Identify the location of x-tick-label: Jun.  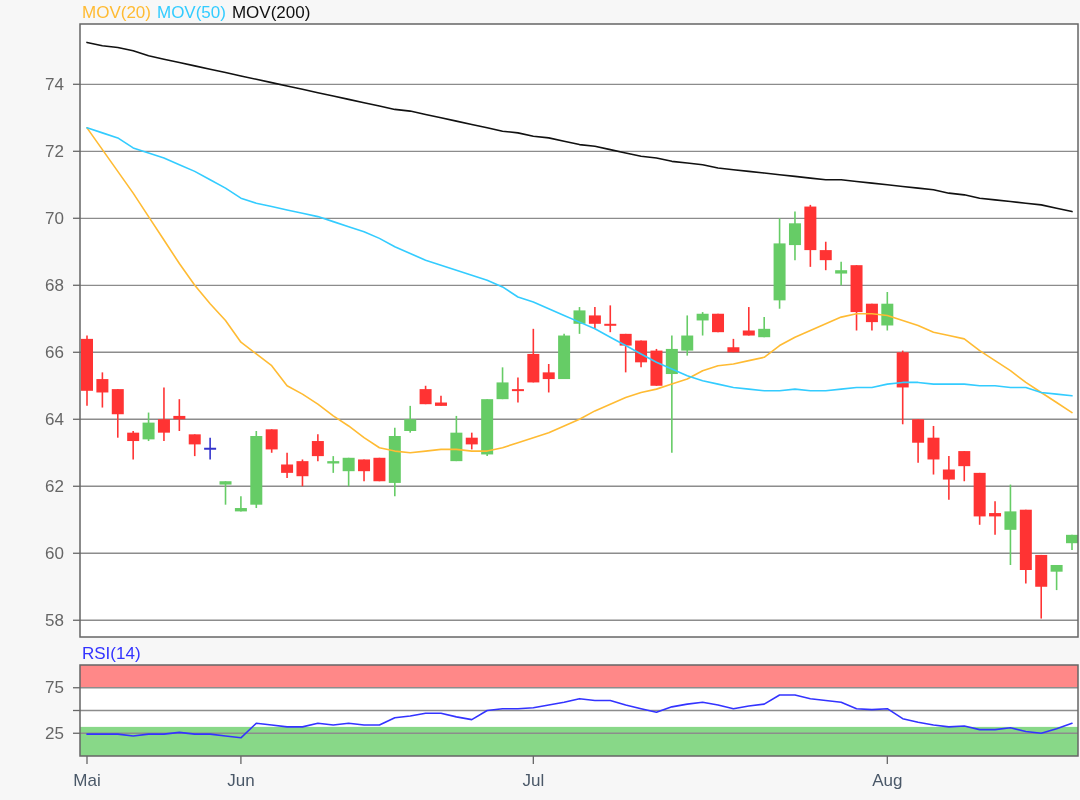
(241, 780).